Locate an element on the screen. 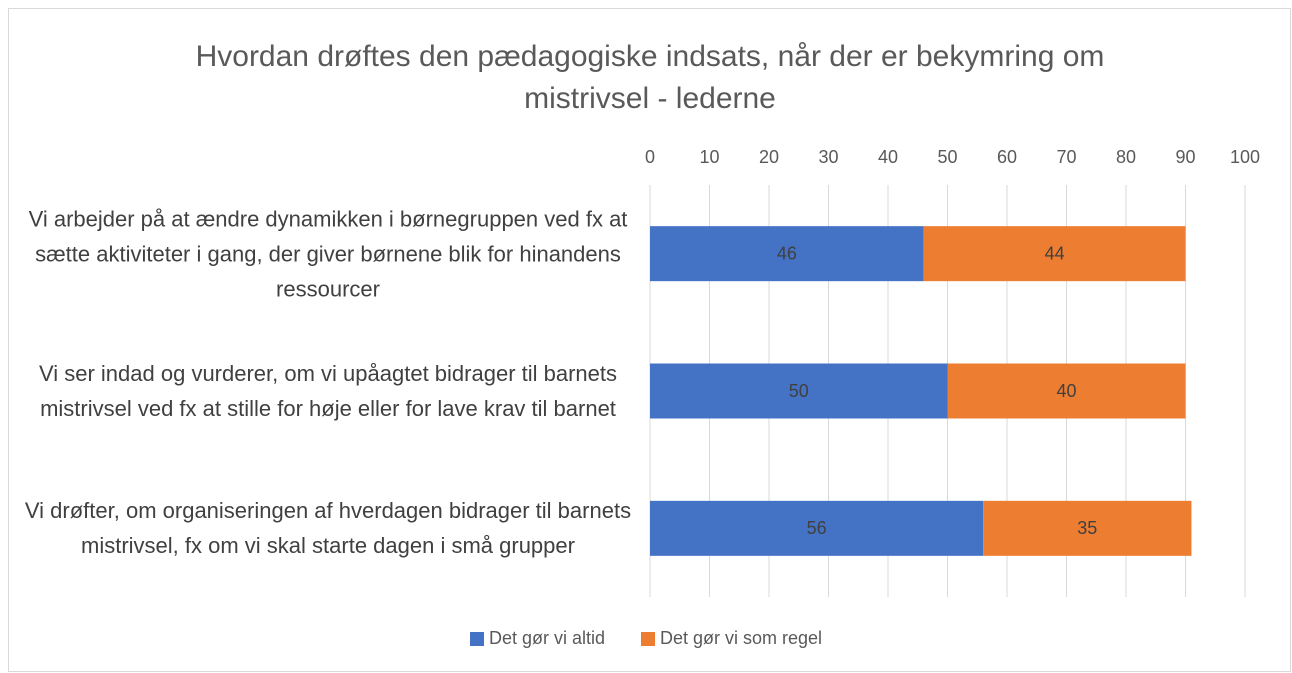 The image size is (1292, 673). legend: Det gør vi altid Det gør vi som regel is located at coordinates (646, 638).